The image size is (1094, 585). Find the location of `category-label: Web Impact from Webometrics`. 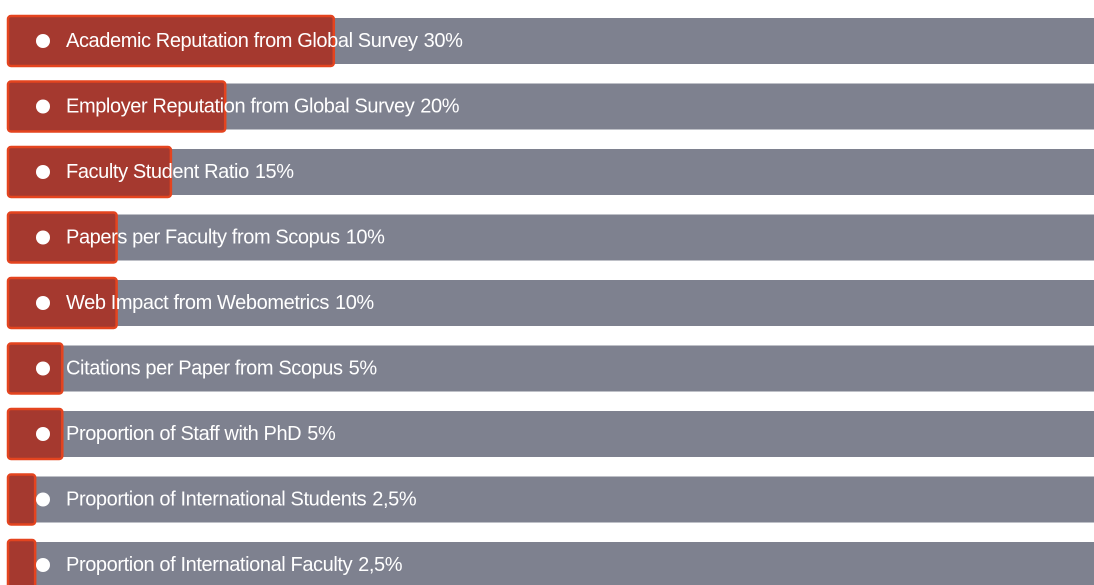

category-label: Web Impact from Webometrics is located at coordinates (197, 303).